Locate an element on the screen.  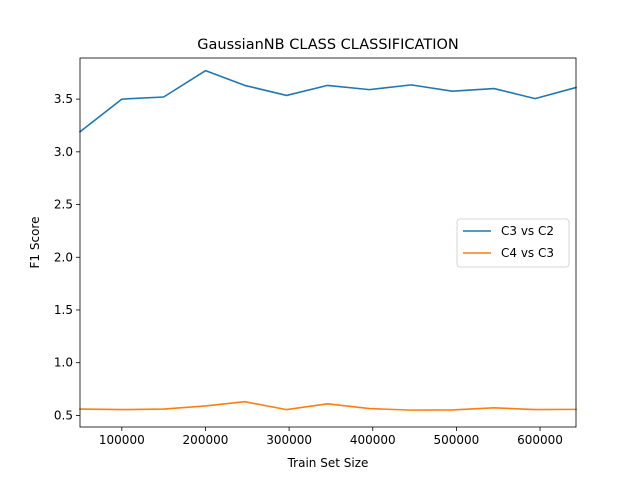
x-tick-label: 100000 is located at coordinates (122, 440).